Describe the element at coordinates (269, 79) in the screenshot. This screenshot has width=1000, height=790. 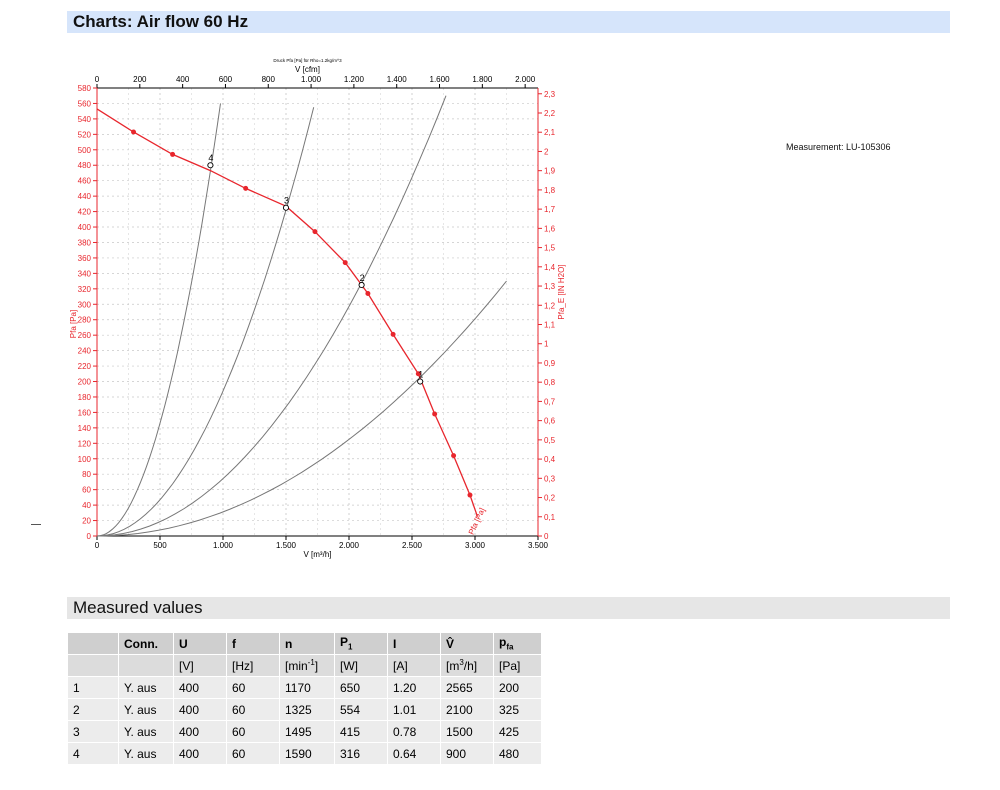
I see `x2-tick-label: 800` at that location.